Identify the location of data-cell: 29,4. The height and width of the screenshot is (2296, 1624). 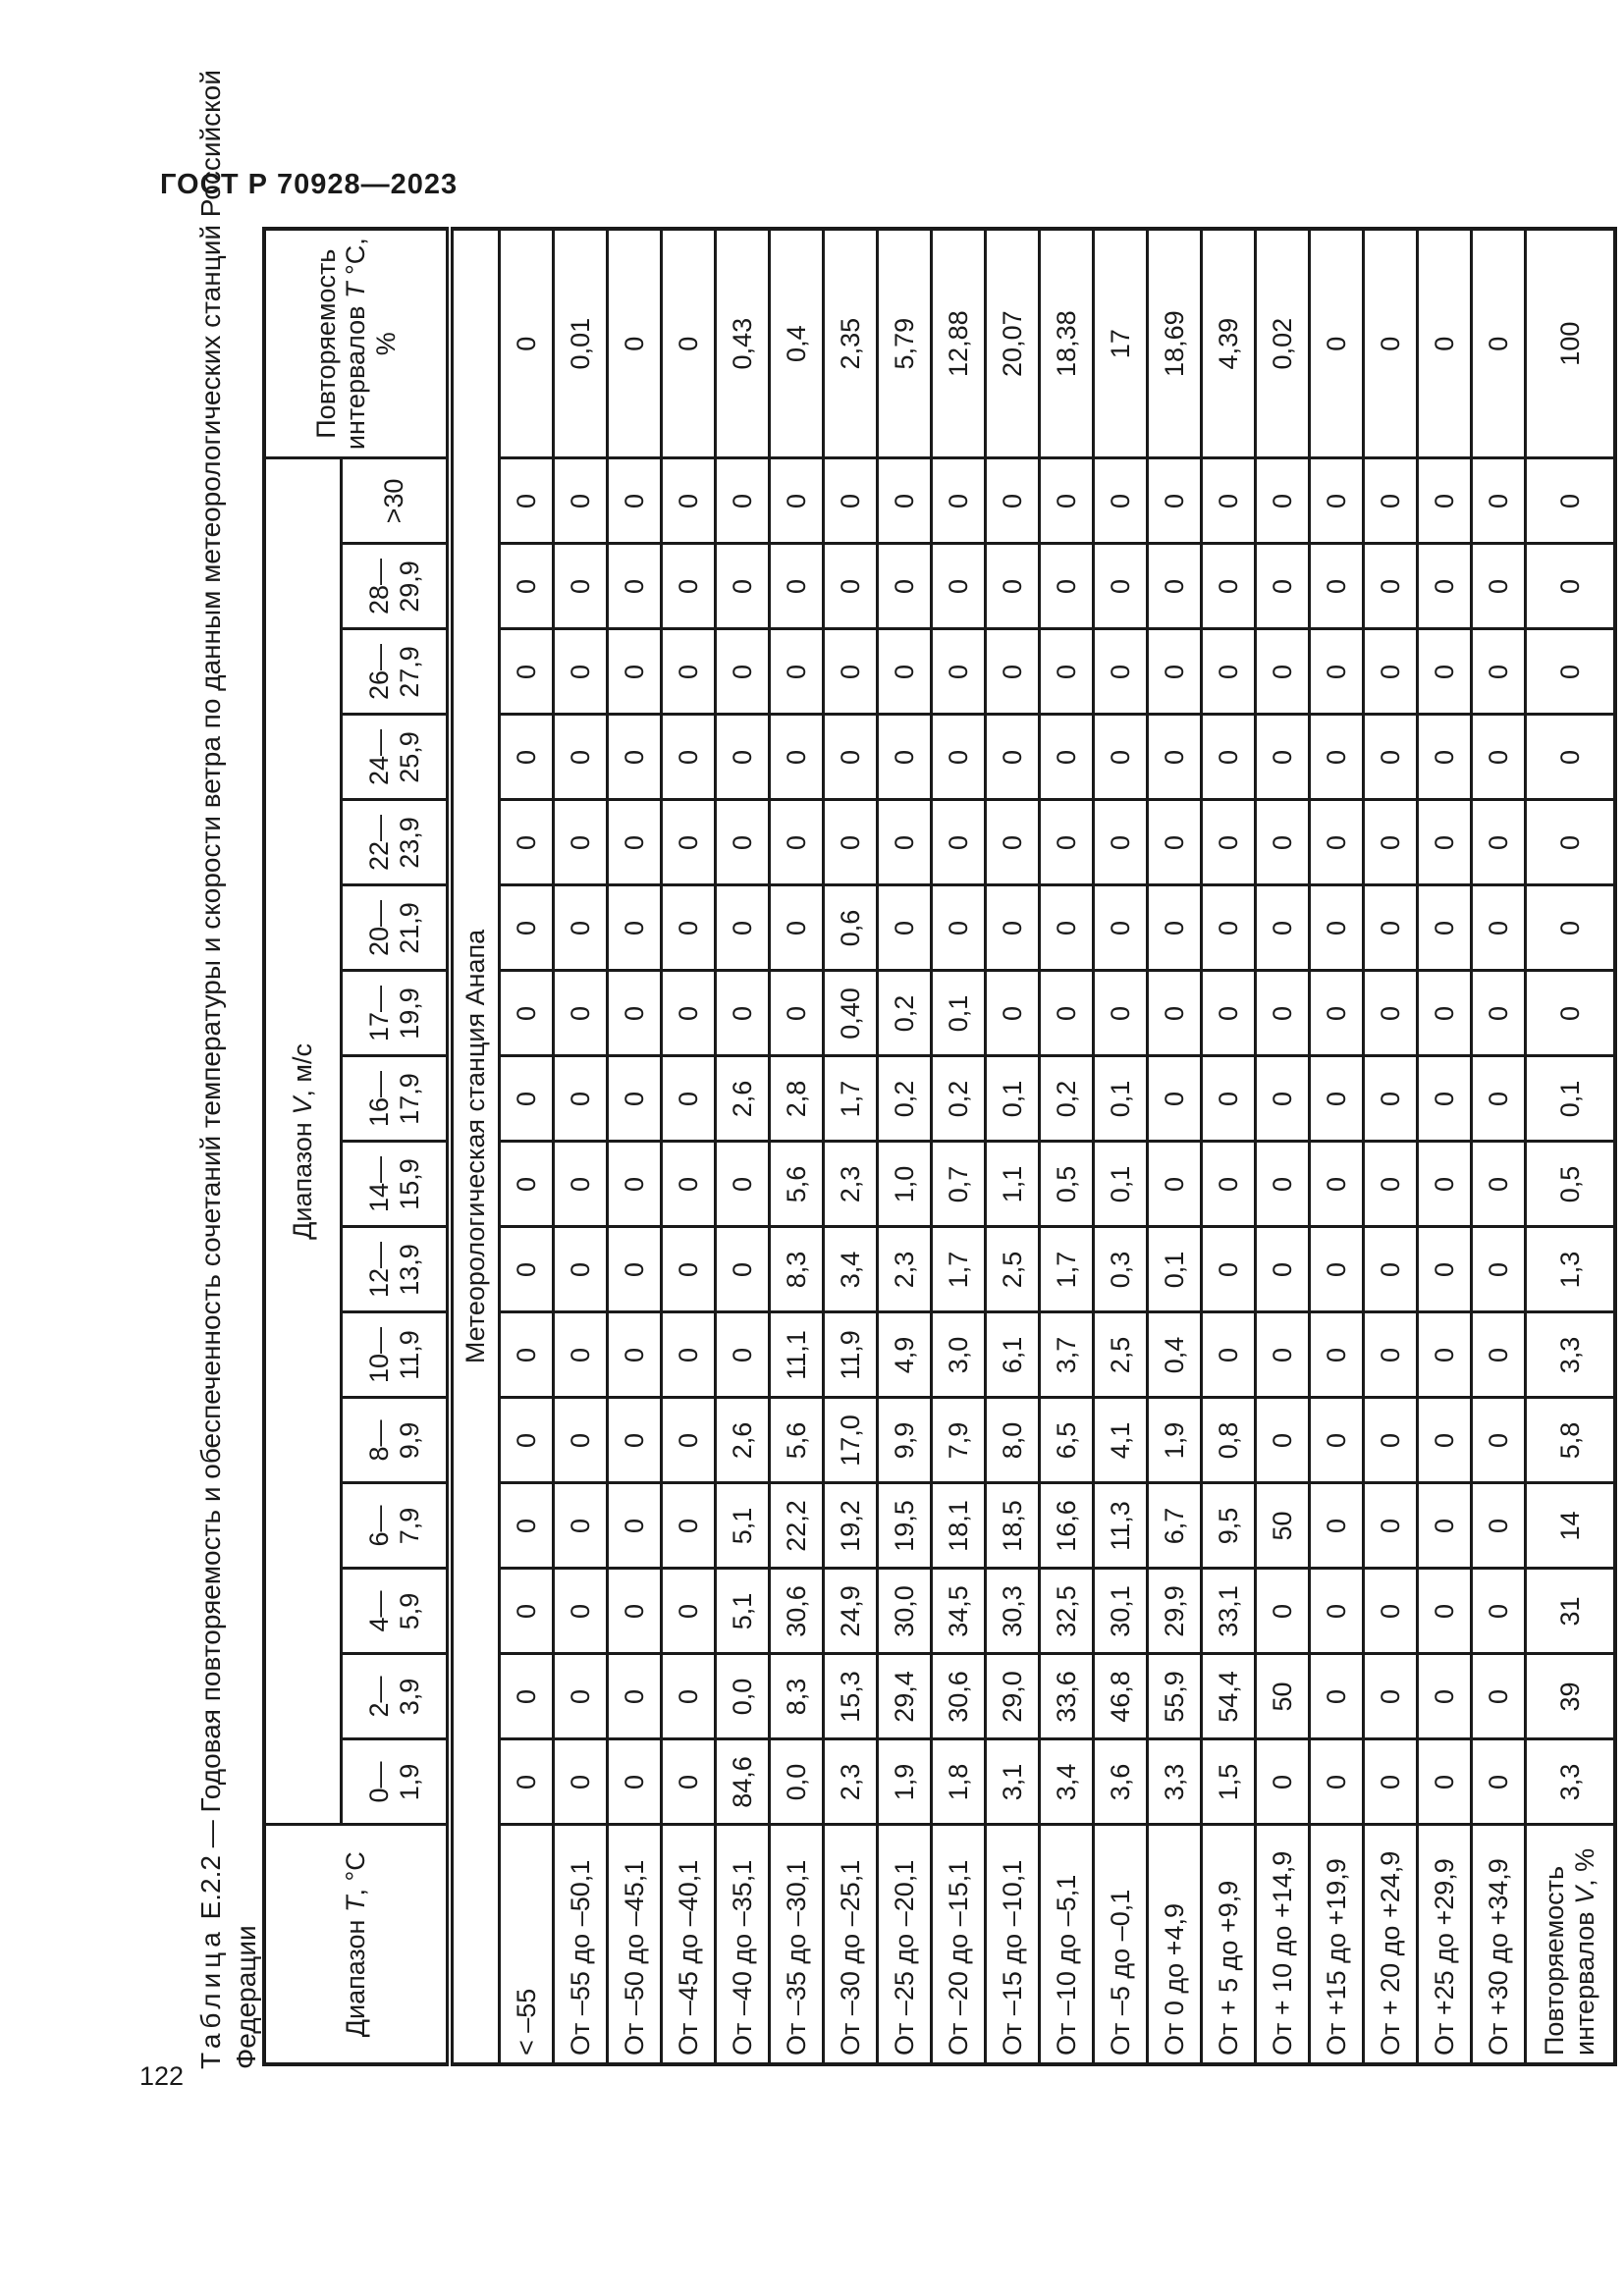
(904, 1696).